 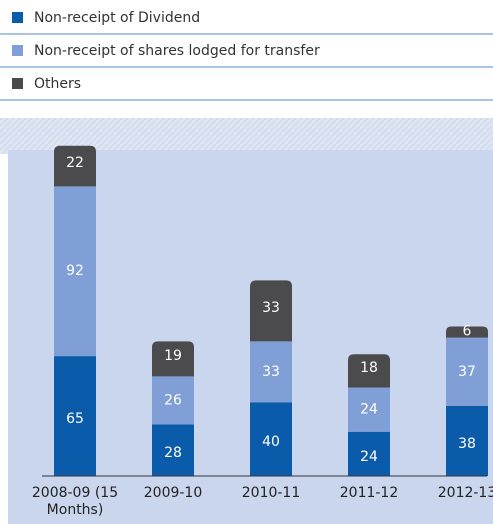 I want to click on value-label: 19, so click(x=173, y=356).